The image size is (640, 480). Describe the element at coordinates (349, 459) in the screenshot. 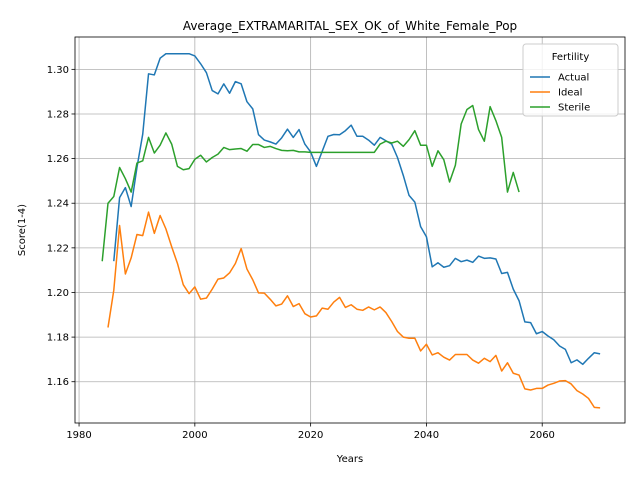

I see `x-axis-label: Years` at that location.